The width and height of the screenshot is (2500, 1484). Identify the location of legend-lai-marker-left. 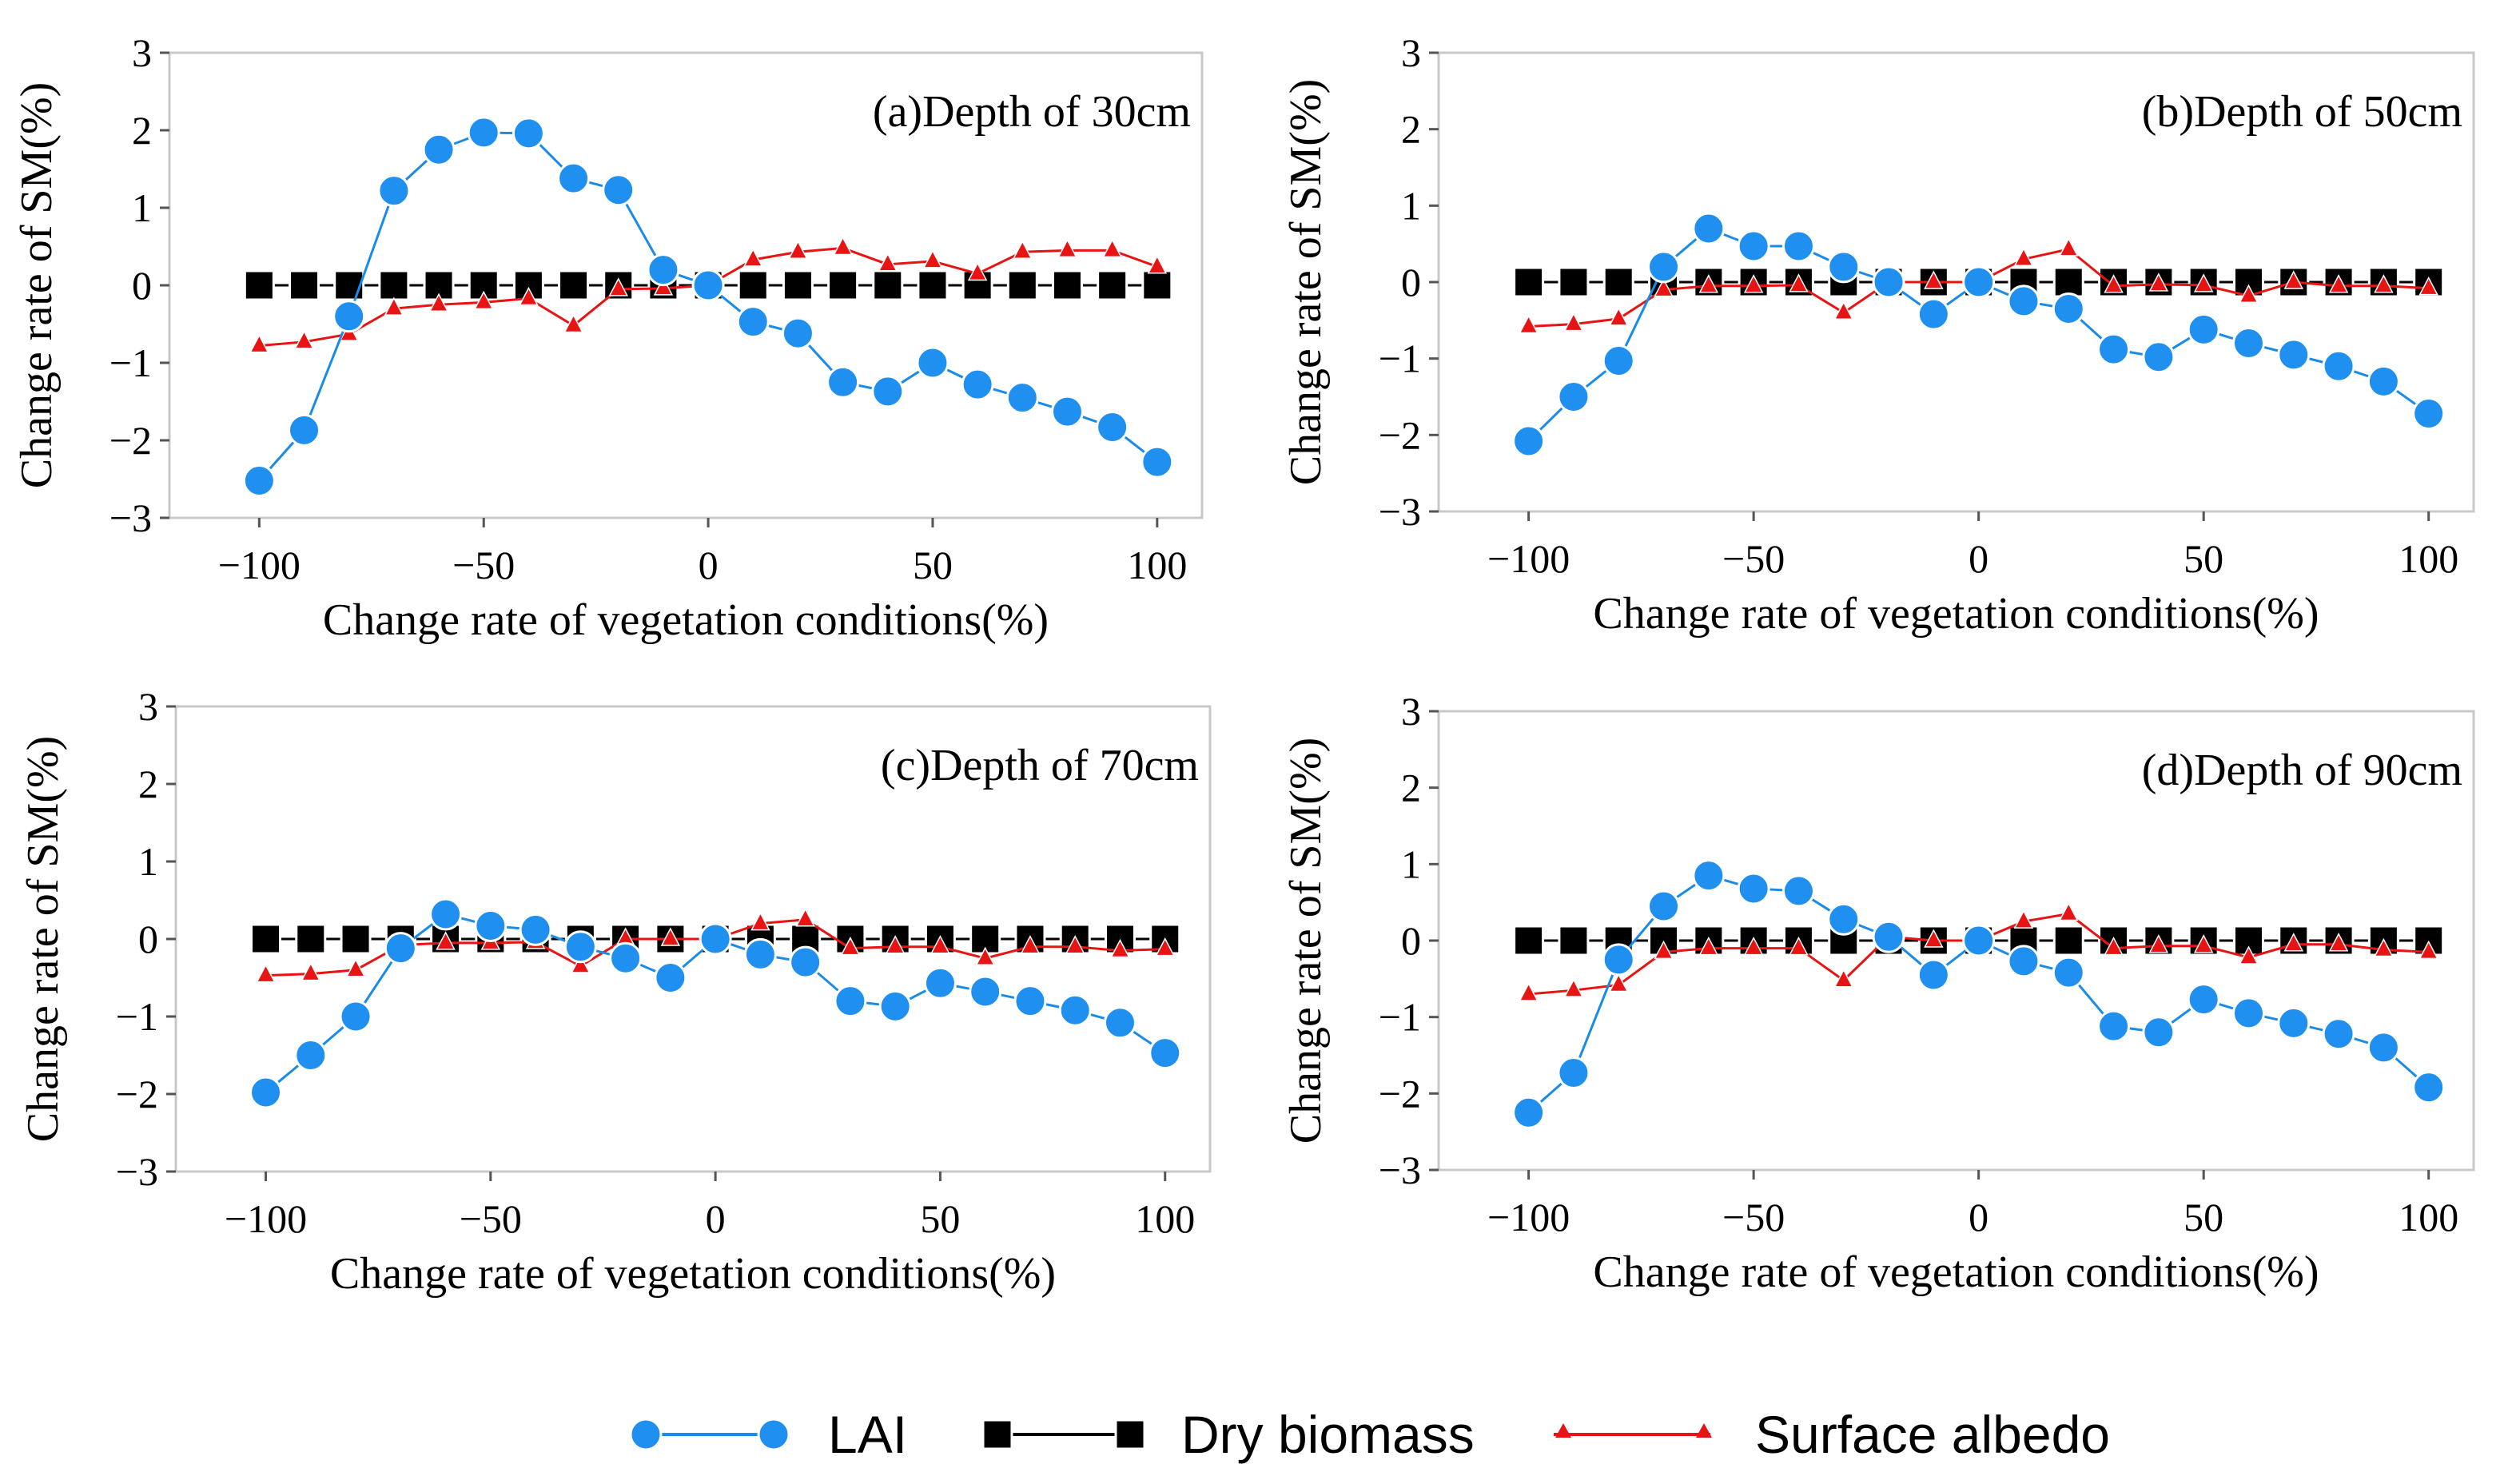
(646, 1434).